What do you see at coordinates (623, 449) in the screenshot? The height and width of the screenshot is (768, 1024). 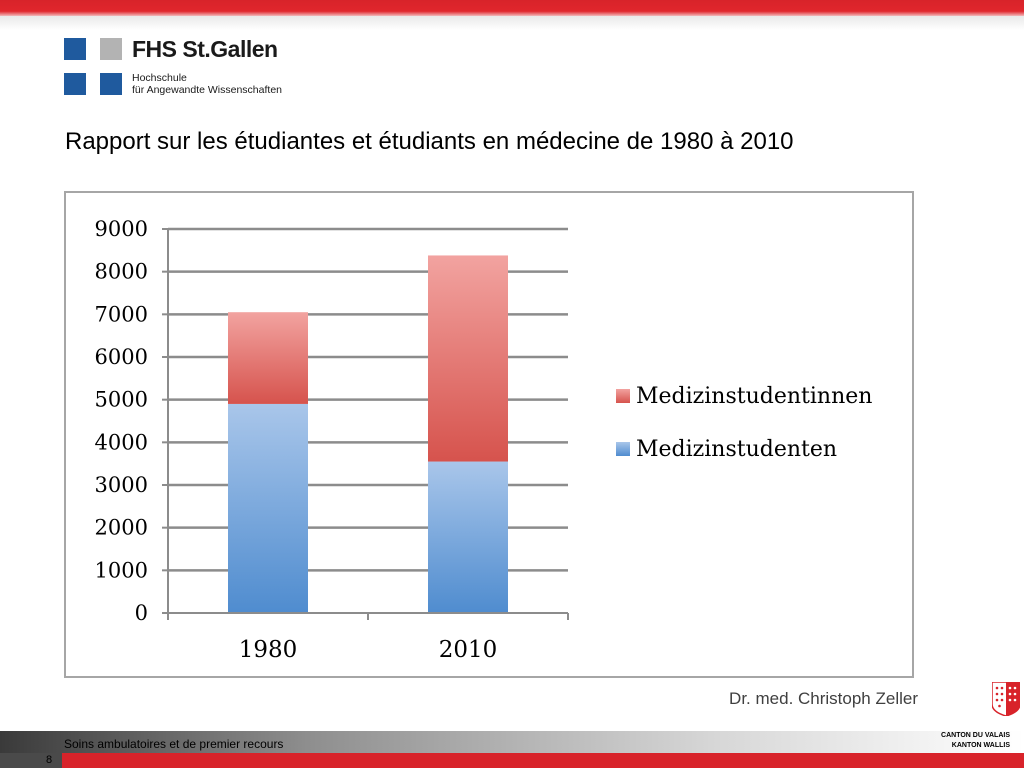 I see `legend-swatch-medizinstudenten` at bounding box center [623, 449].